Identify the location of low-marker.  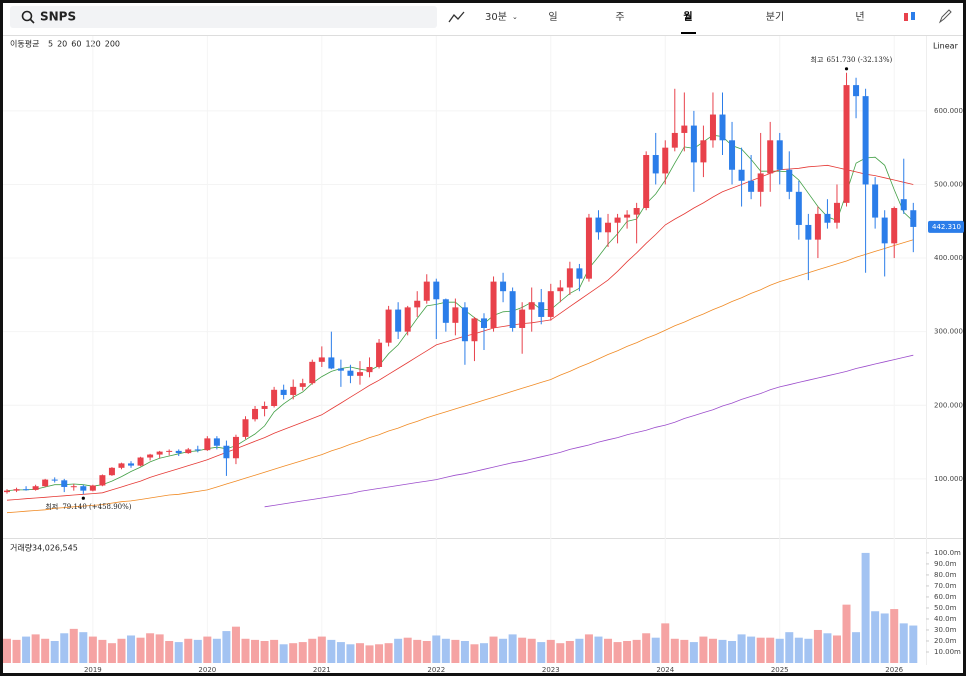
(83, 498).